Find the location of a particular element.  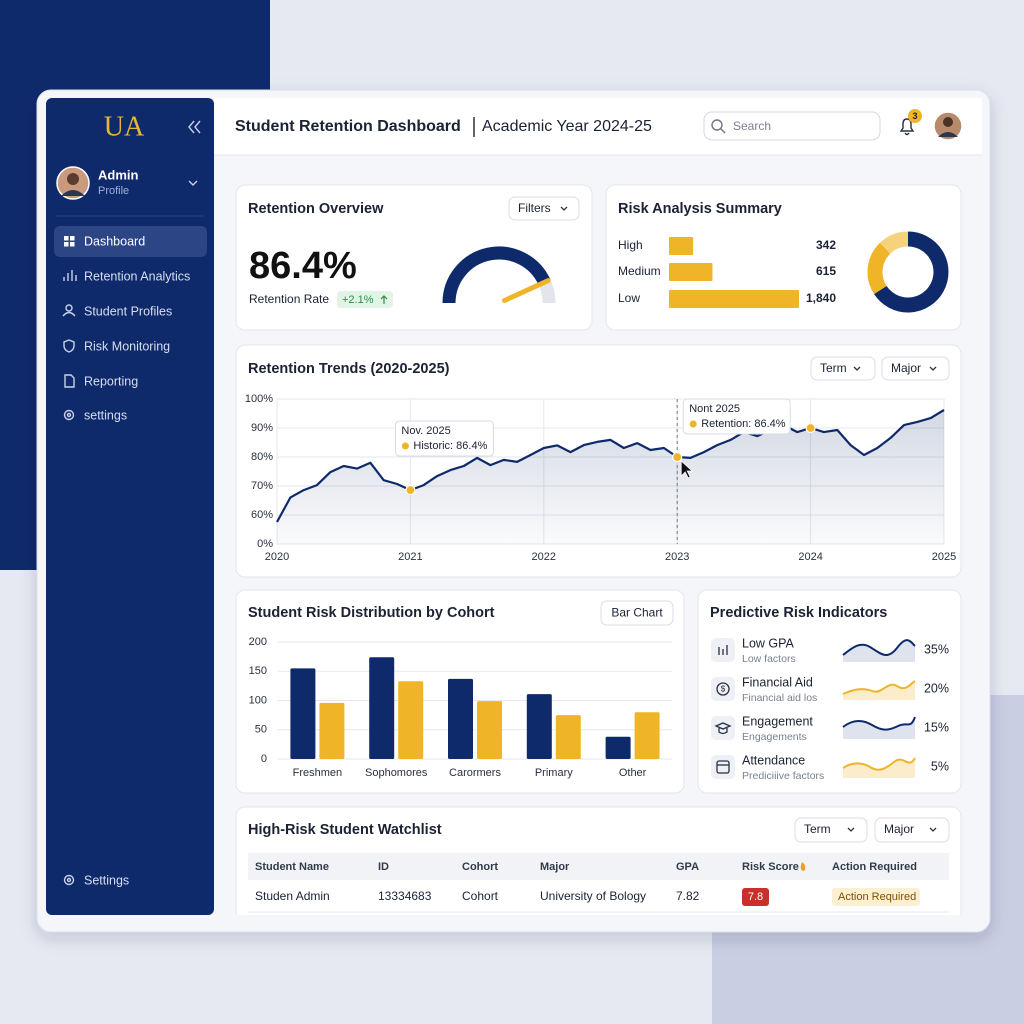

risk-value: 1,840 is located at coordinates (821, 298).